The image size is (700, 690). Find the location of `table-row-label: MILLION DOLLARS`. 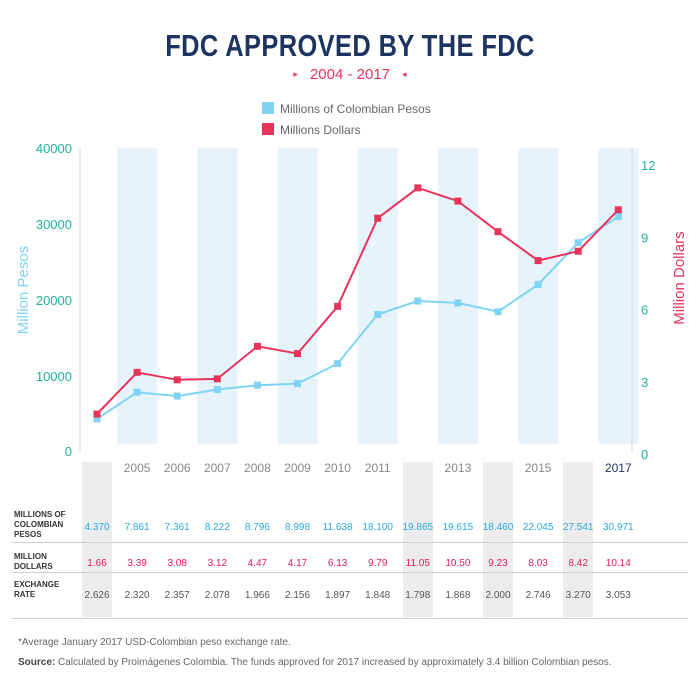

table-row-label: MILLION DOLLARS is located at coordinates (33, 561).